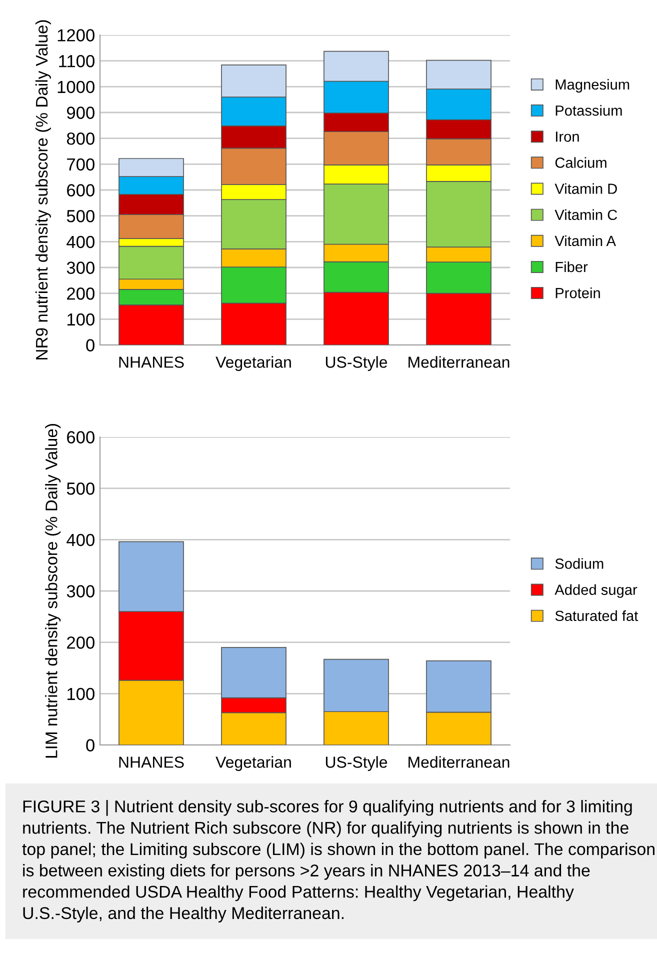  I want to click on legend-label: Vitamin D, so click(585, 188).